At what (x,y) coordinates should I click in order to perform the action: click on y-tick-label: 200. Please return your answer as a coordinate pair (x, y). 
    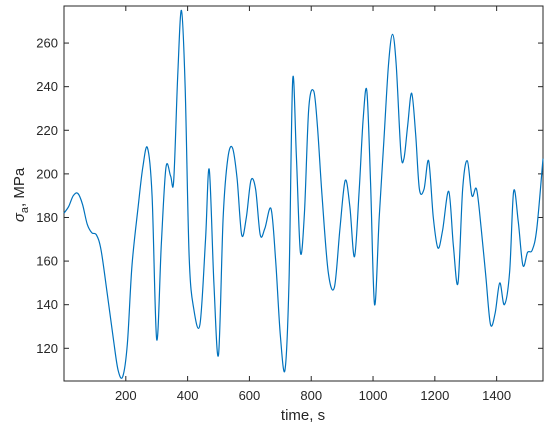
    Looking at the image, I should click on (47, 173).